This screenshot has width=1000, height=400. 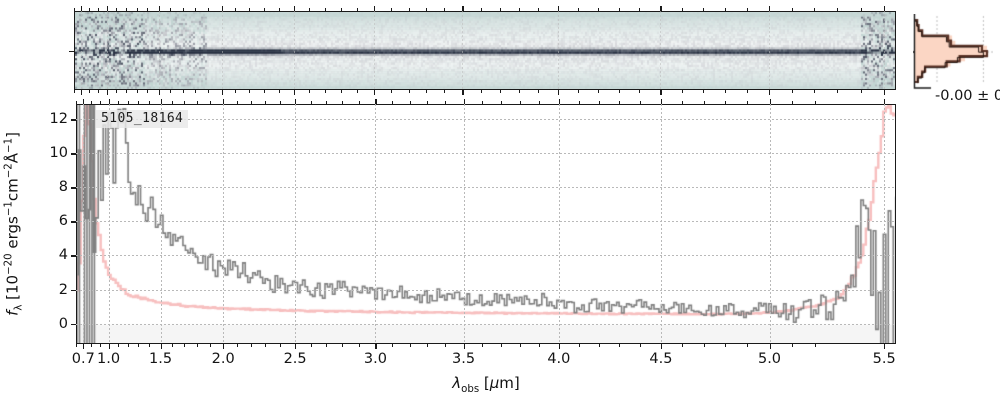 I want to click on object-id-label: 5105_18164, so click(x=142, y=119).